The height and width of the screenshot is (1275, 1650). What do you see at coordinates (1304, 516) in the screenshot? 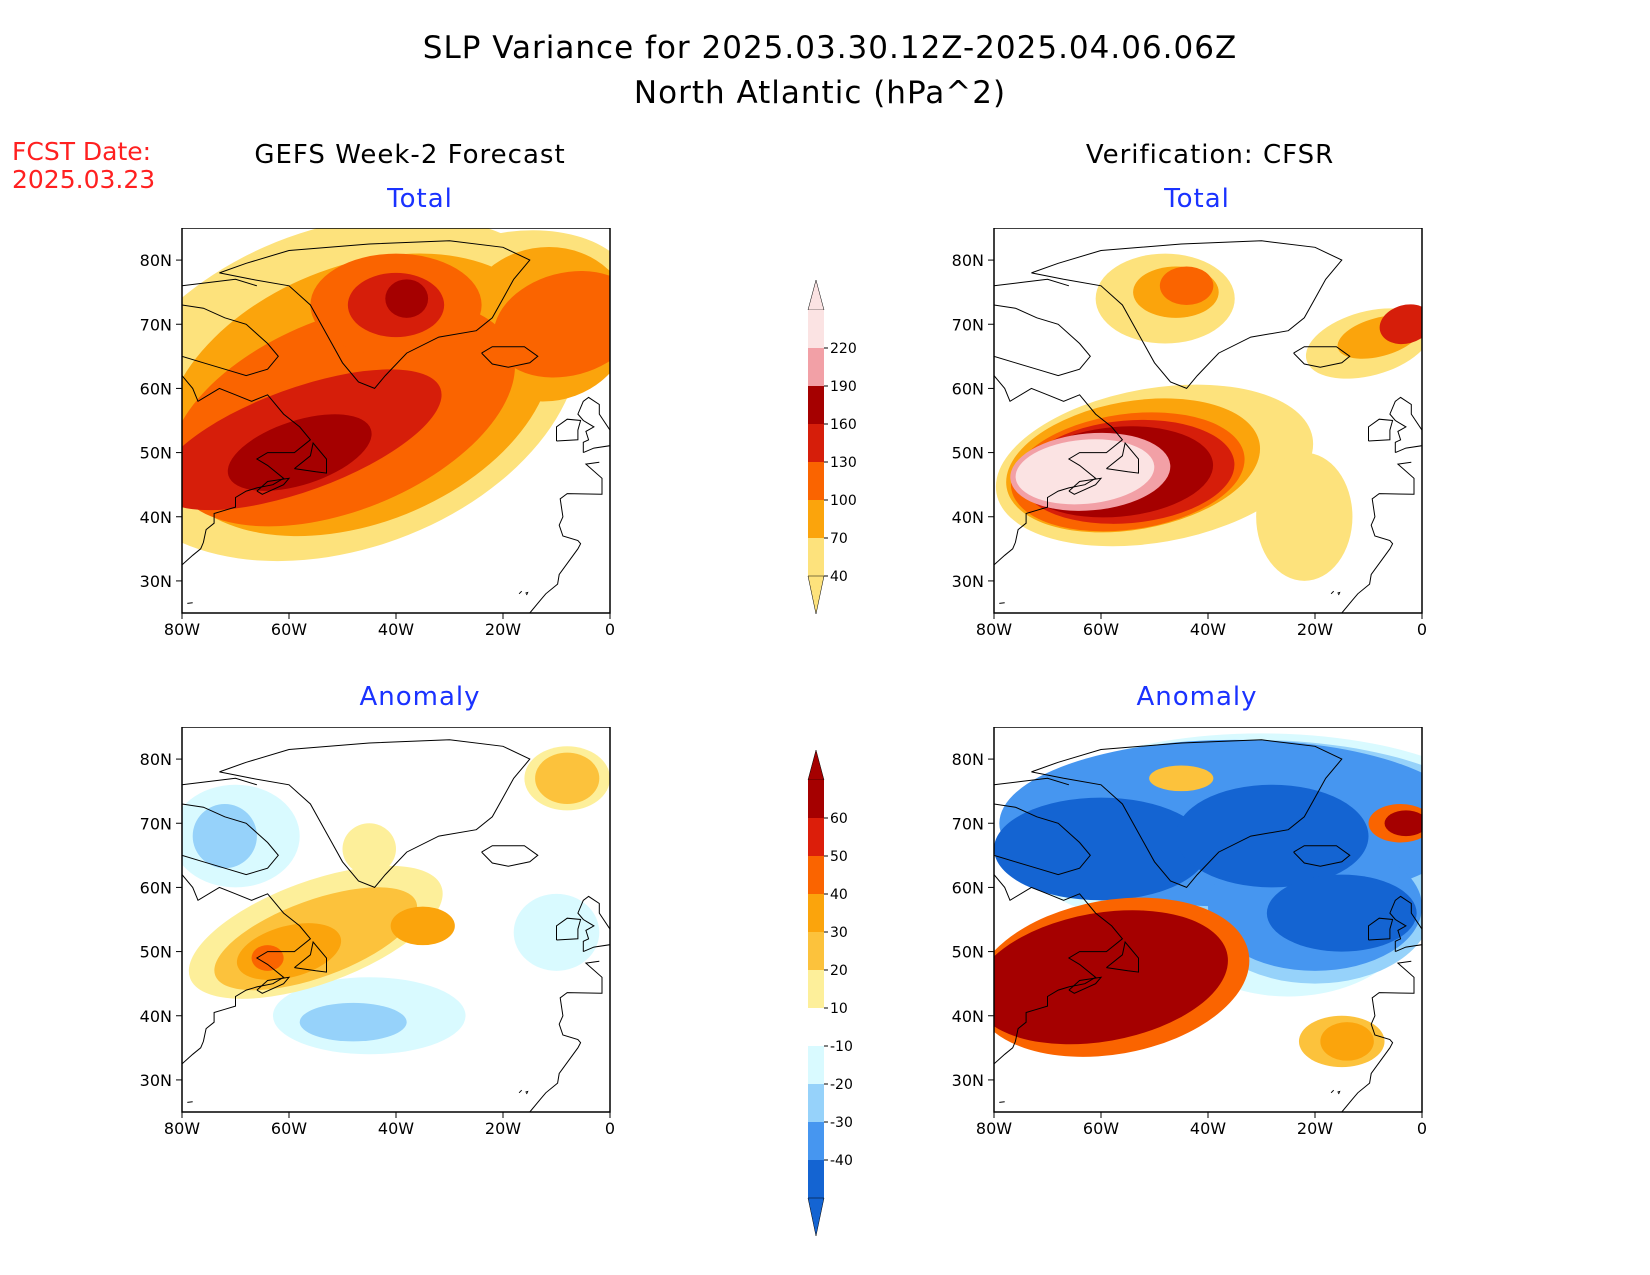
I see `contour-t40` at bounding box center [1304, 516].